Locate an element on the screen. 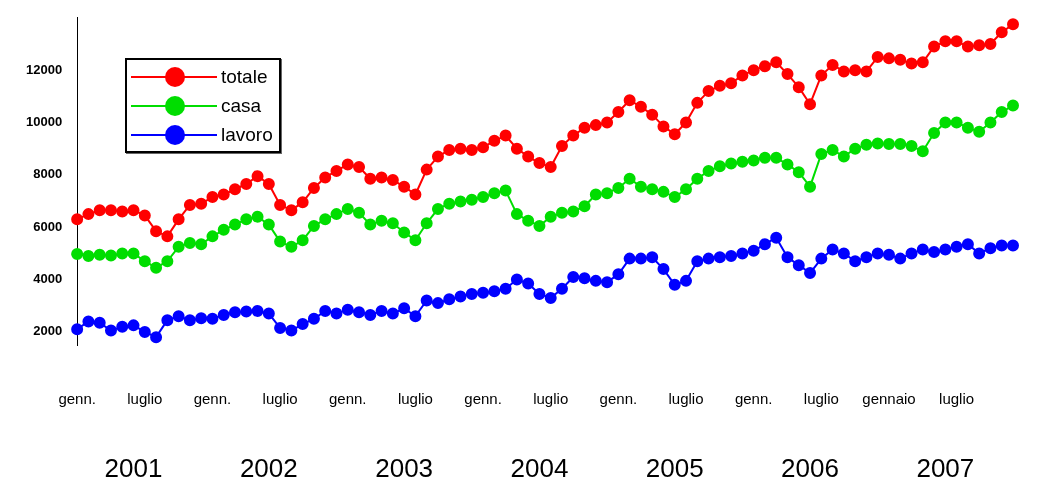  x-tick-label: gennaio is located at coordinates (889, 399).